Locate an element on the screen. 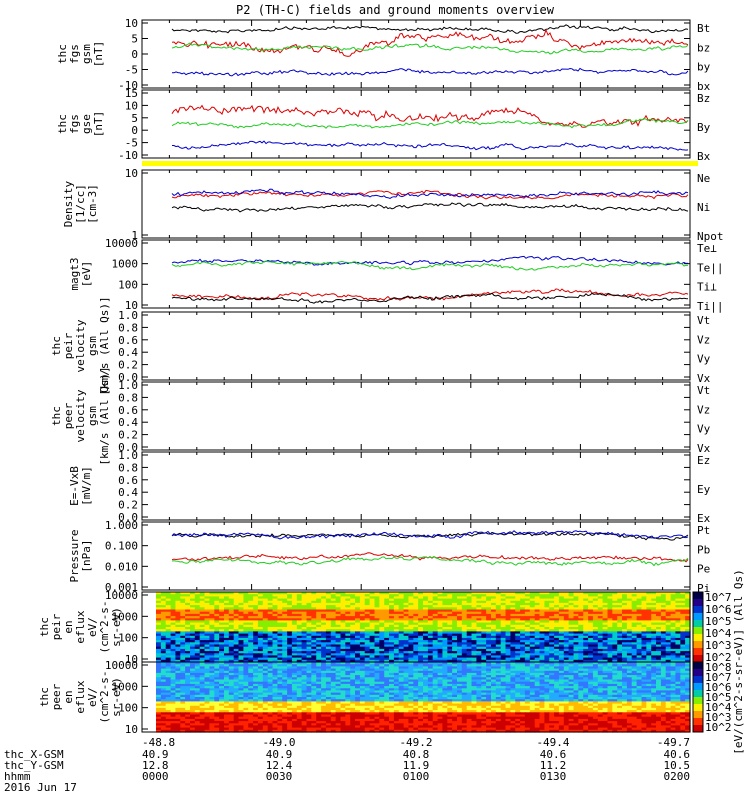 The width and height of the screenshot is (750, 800). y-tick-label: 0 is located at coordinates (134, 54).